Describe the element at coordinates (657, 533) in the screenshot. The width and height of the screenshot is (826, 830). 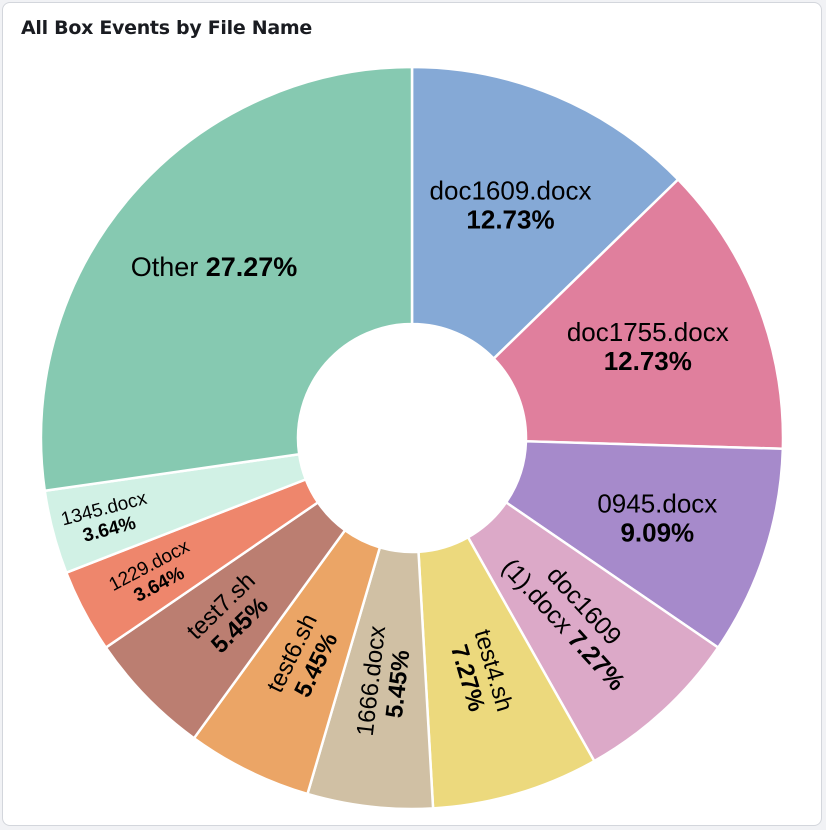
I see `slice-percent: 9.09%` at that location.